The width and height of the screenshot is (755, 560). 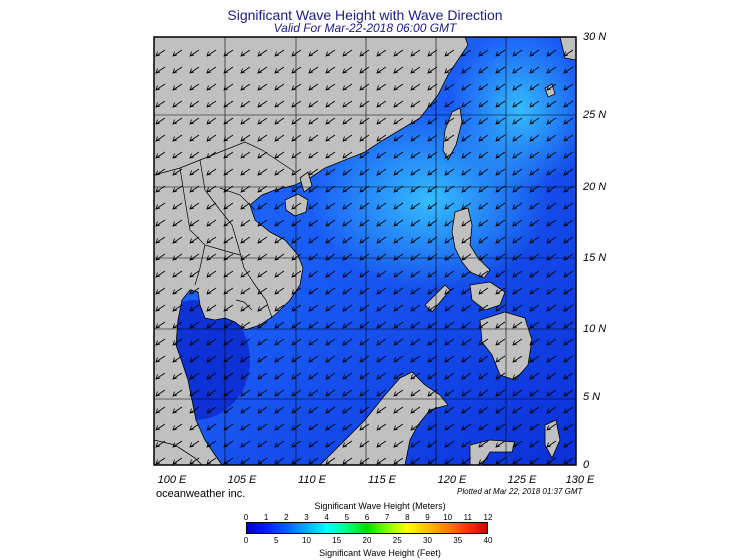 I want to click on colorbar-tick-meters: 10, so click(x=448, y=517).